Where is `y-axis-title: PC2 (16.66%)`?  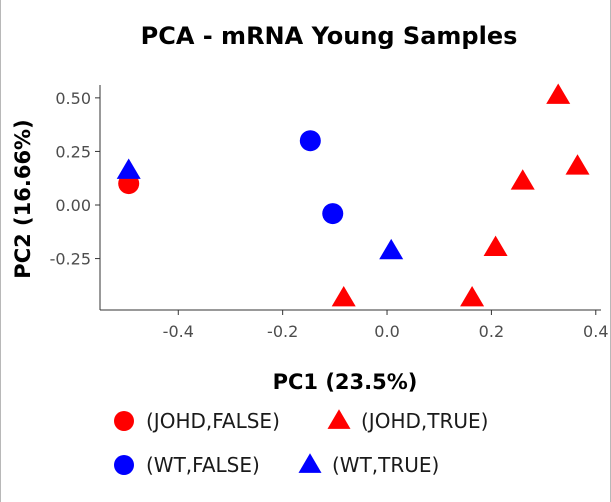
y-axis-title: PC2 (16.66%) is located at coordinates (23, 198).